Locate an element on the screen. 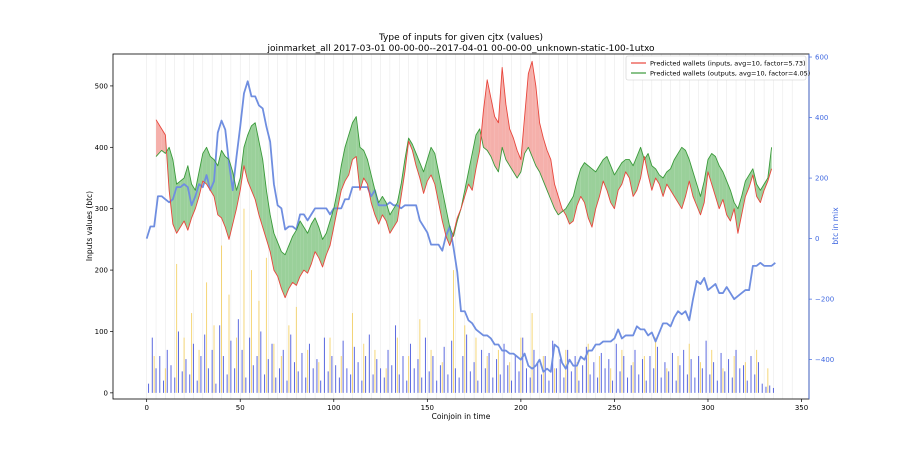  x-tick-label: 100 is located at coordinates (333, 408).